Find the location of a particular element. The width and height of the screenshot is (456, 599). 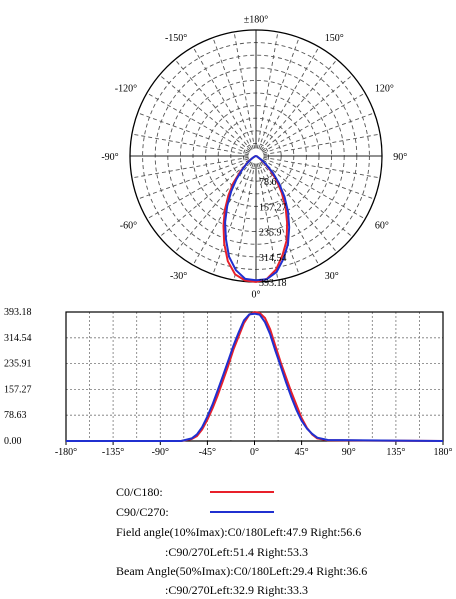

linear-x-tick-label: -90° is located at coordinates (160, 452).